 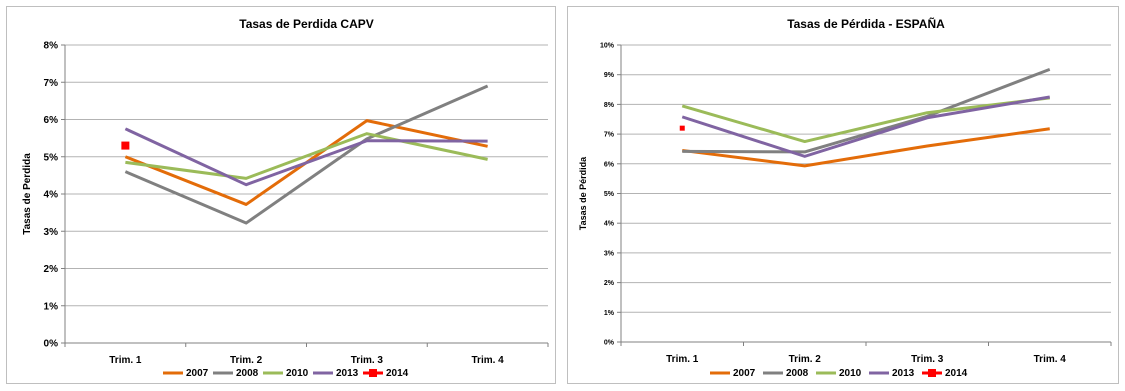 What do you see at coordinates (609, 75) in the screenshot?
I see `y-tick-label: 9%` at bounding box center [609, 75].